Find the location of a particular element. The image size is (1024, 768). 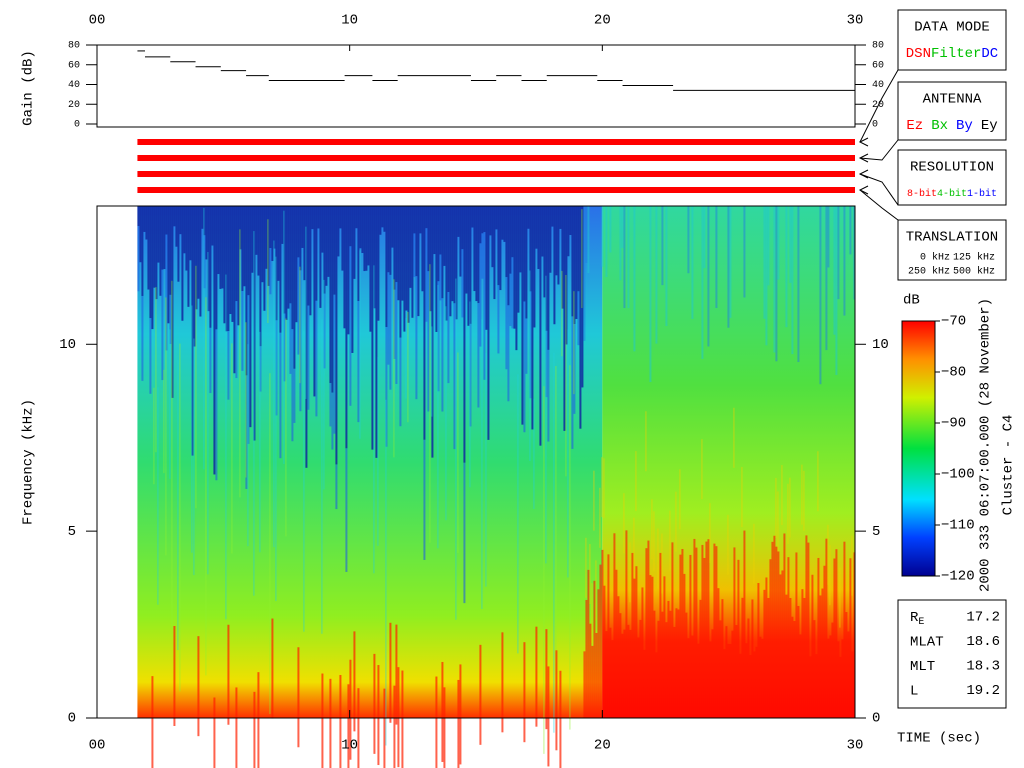

colorbar is located at coordinates (918, 448).